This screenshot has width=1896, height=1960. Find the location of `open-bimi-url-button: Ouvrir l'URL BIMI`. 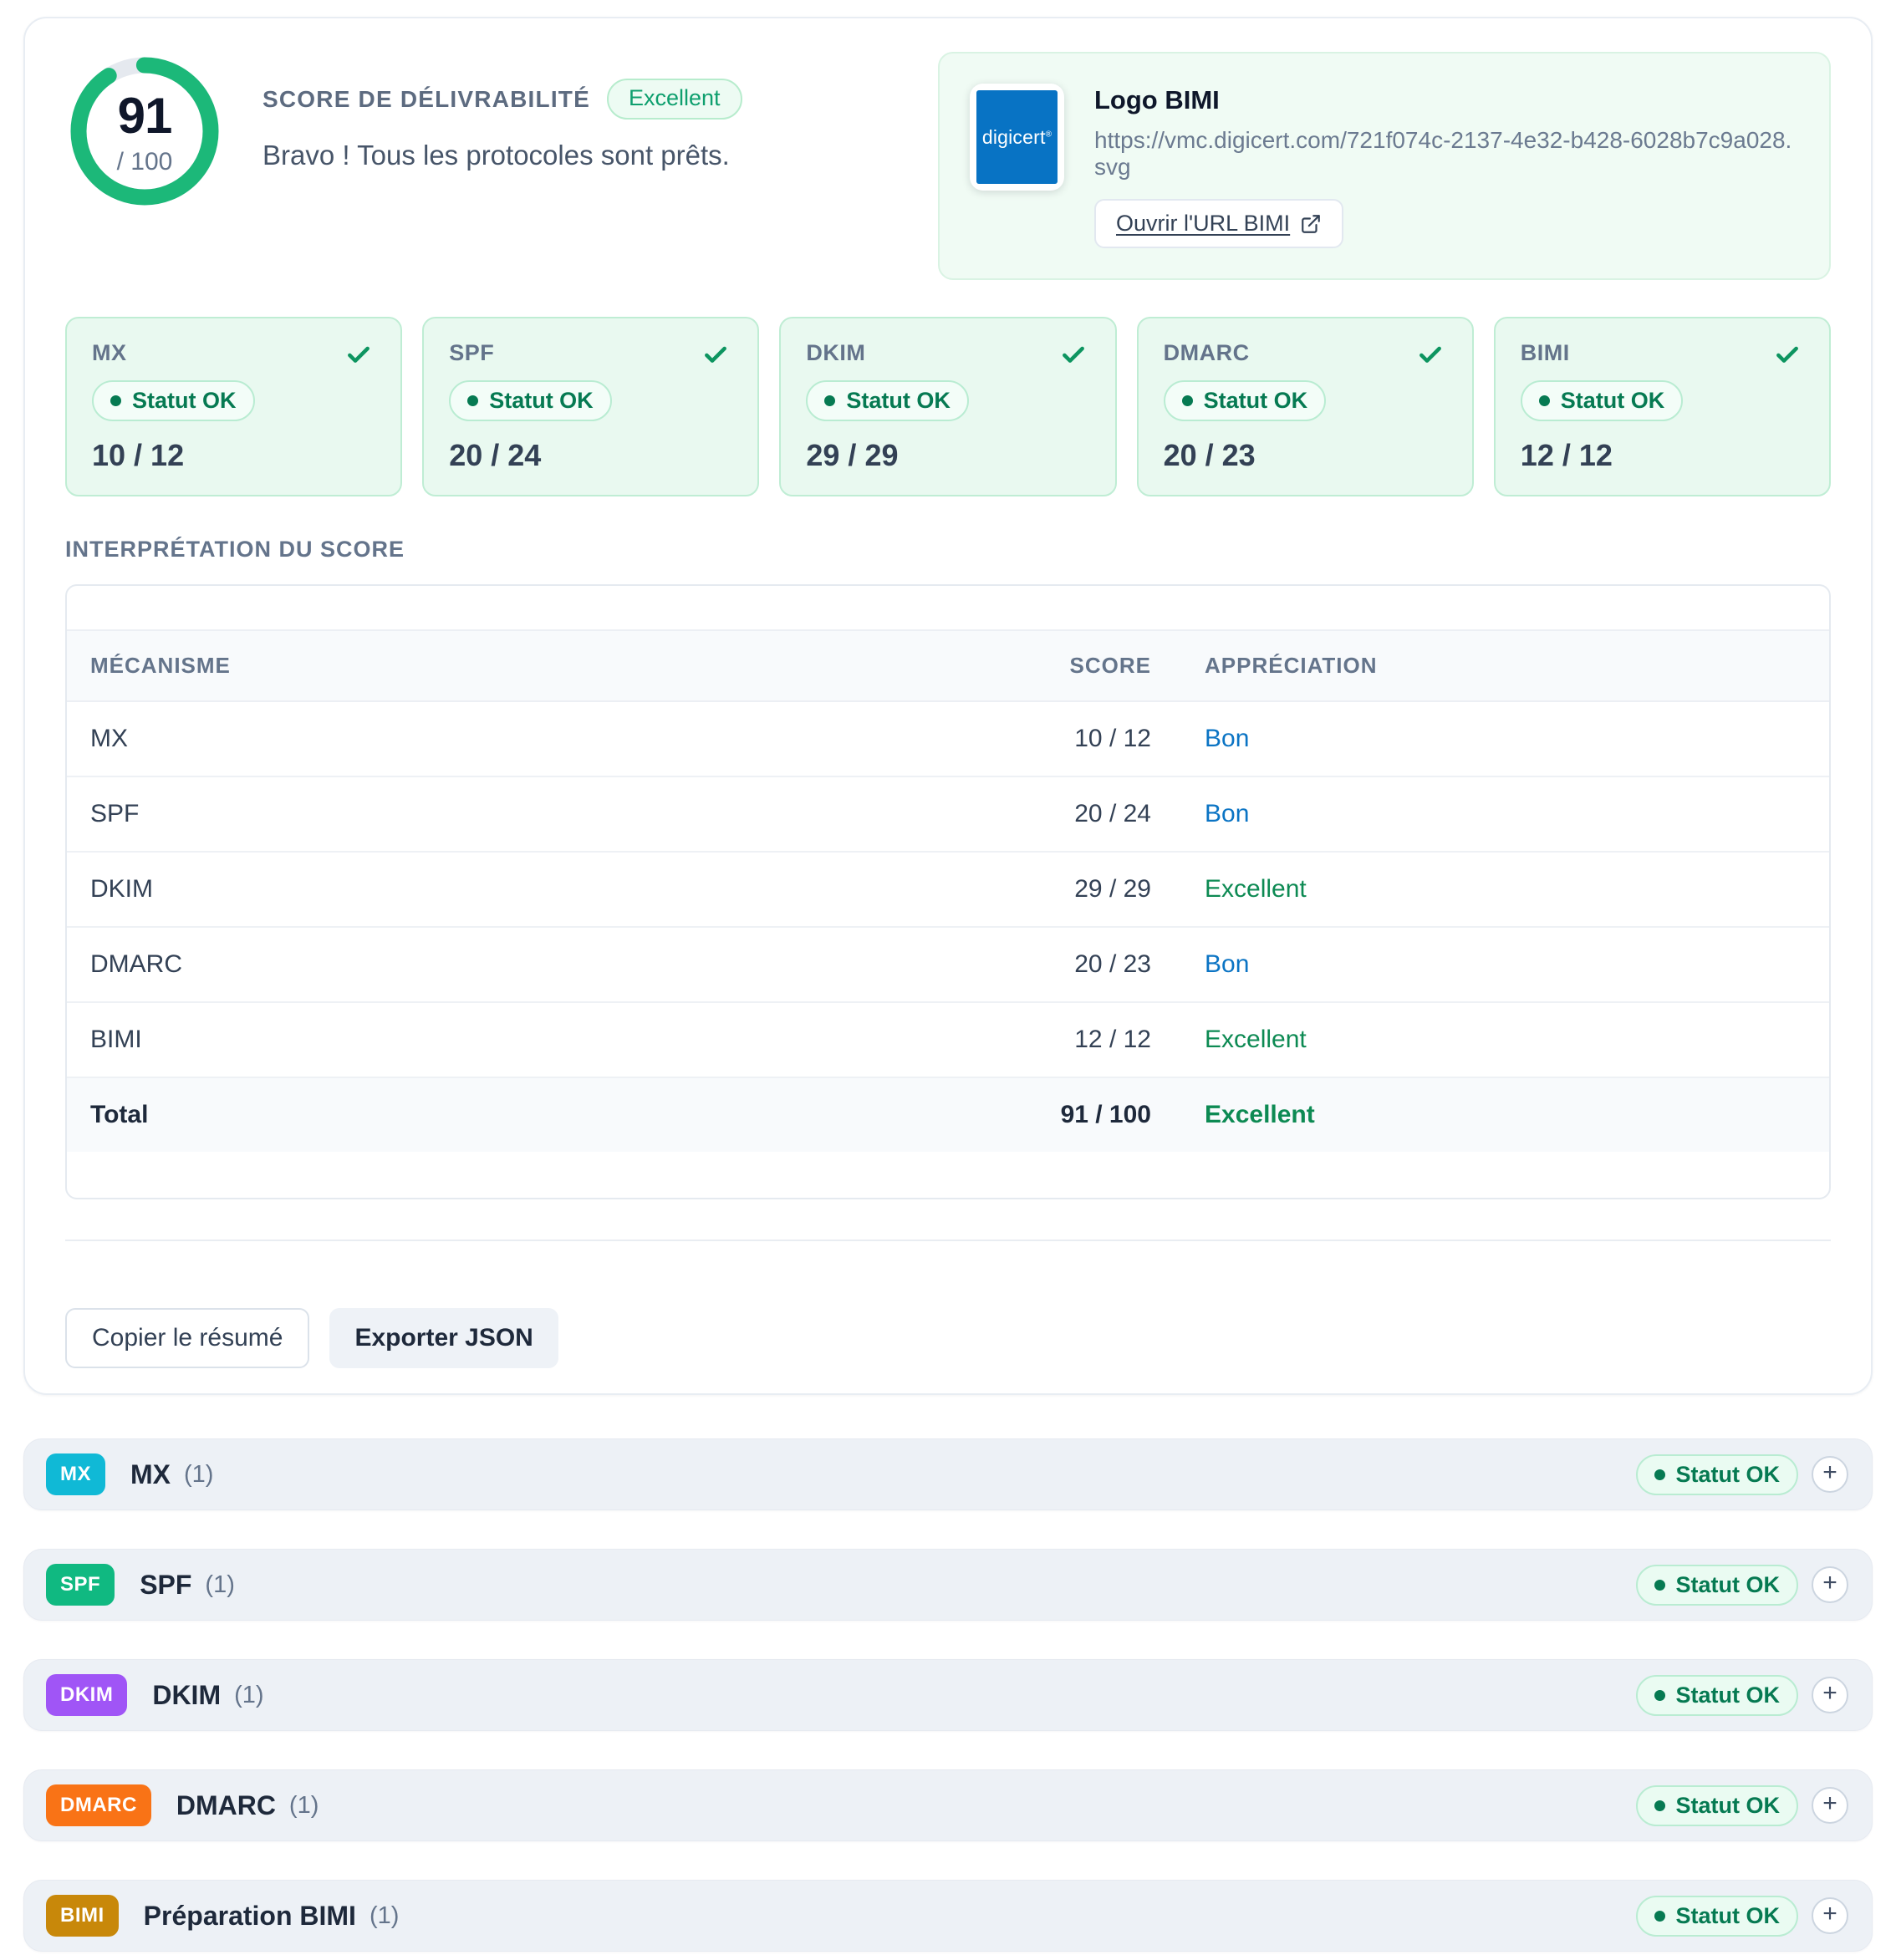

open-bimi-url-button: Ouvrir l'URL BIMI is located at coordinates (1219, 223).